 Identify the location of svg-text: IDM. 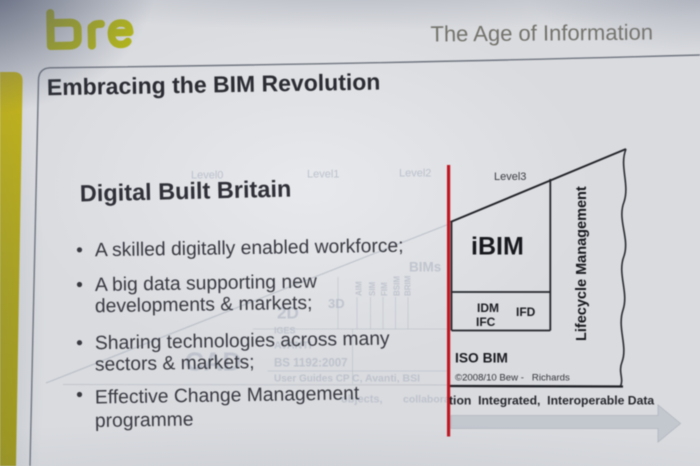
(488, 308).